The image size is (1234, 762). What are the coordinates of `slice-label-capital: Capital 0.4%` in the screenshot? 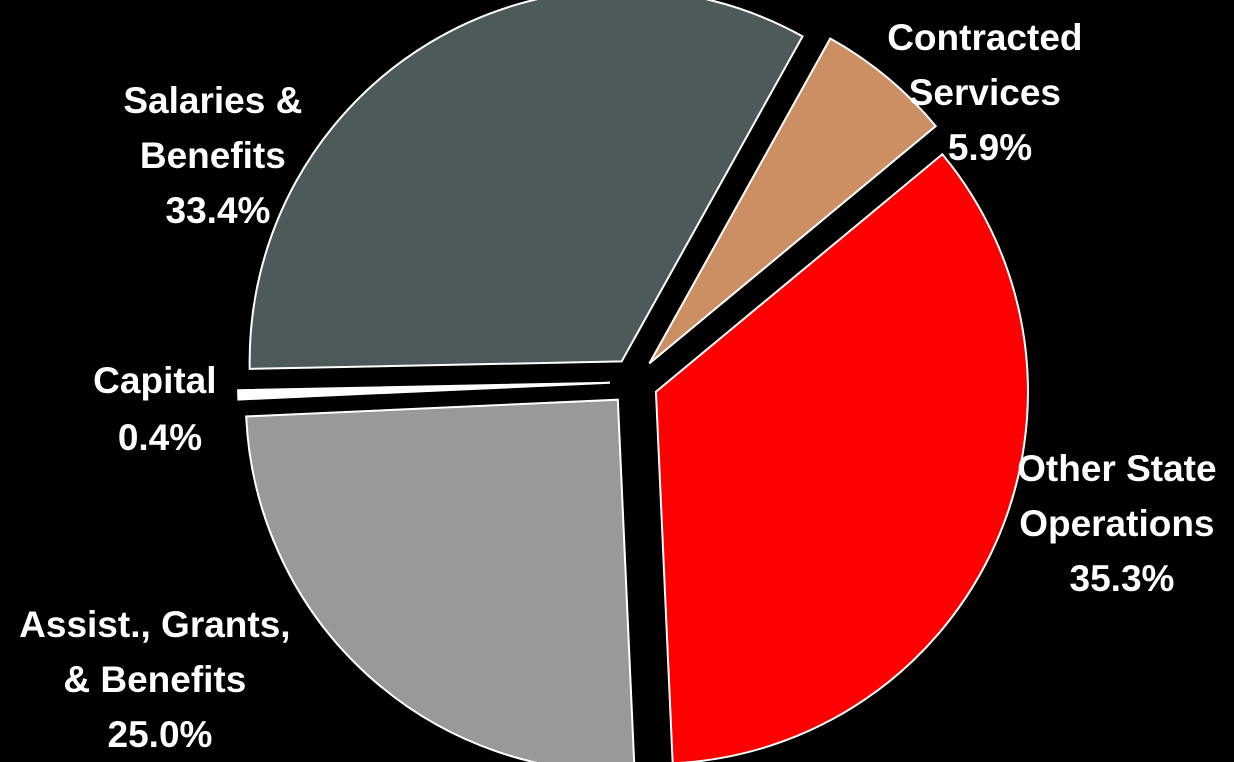 It's located at (160, 409).